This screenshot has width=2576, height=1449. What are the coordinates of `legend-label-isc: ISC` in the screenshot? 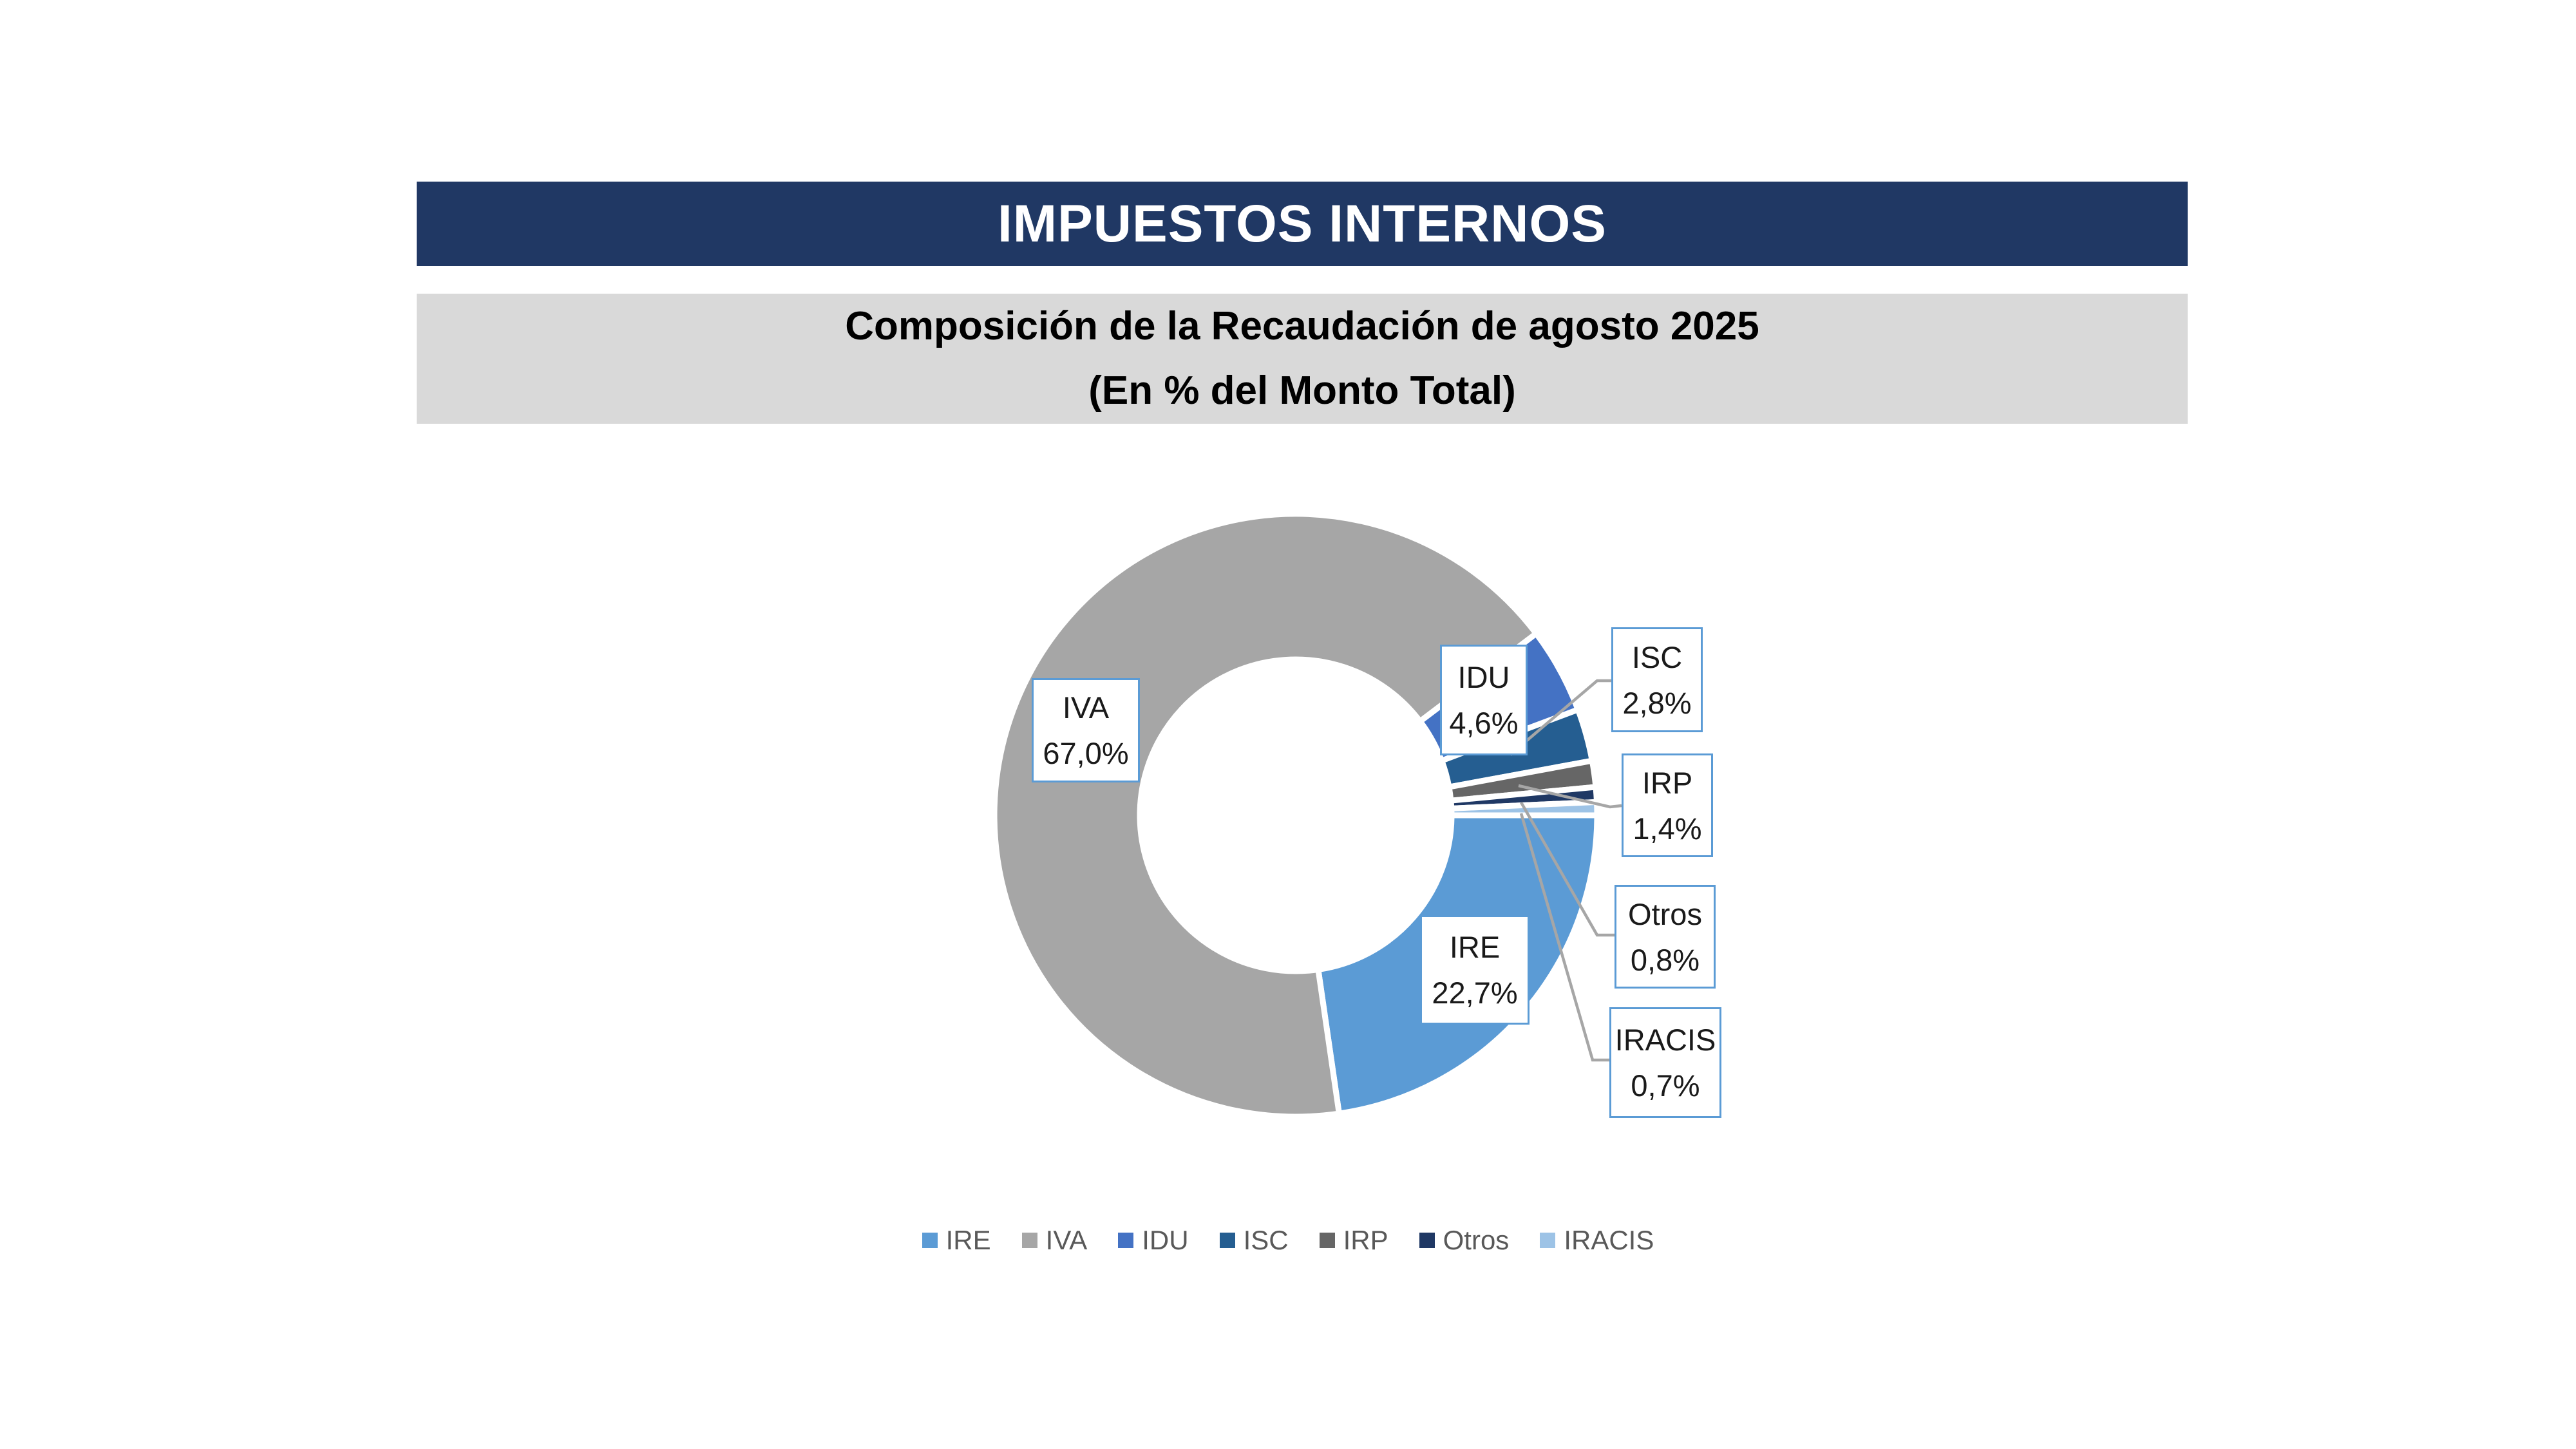 It's located at (1266, 1240).